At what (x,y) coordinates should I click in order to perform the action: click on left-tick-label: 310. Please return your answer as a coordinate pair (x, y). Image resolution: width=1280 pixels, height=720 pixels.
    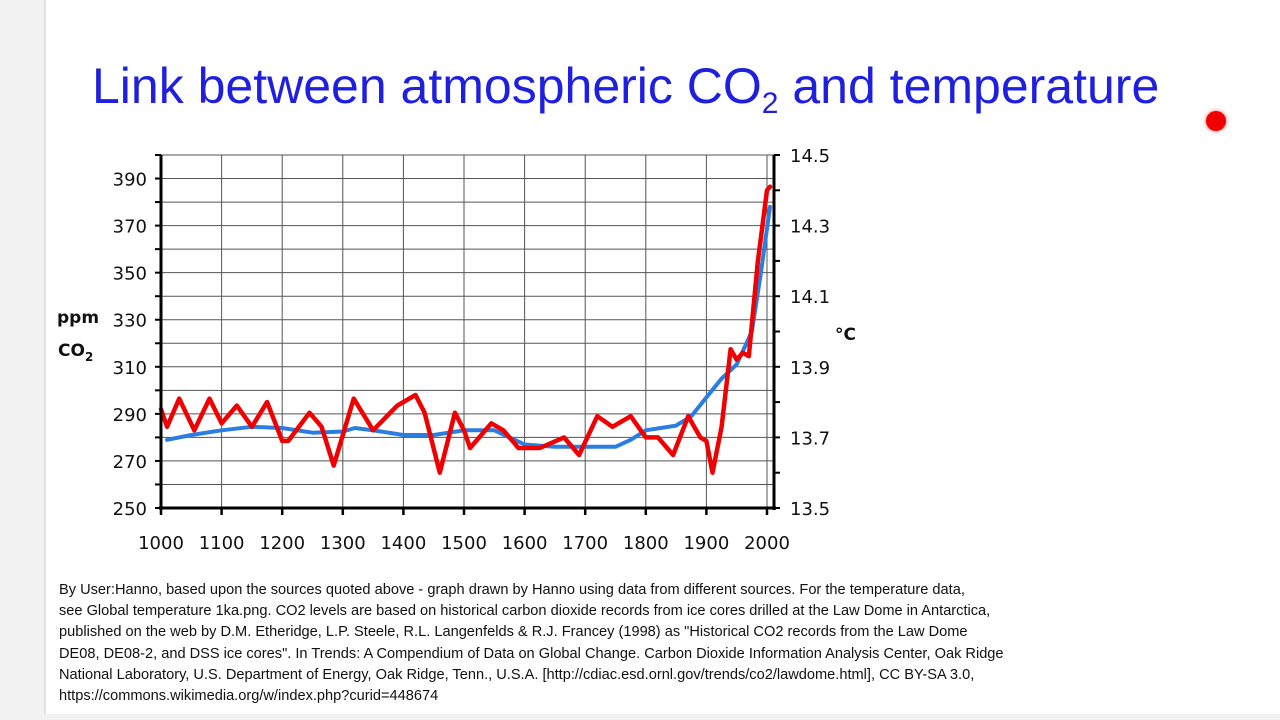
    Looking at the image, I should click on (130, 368).